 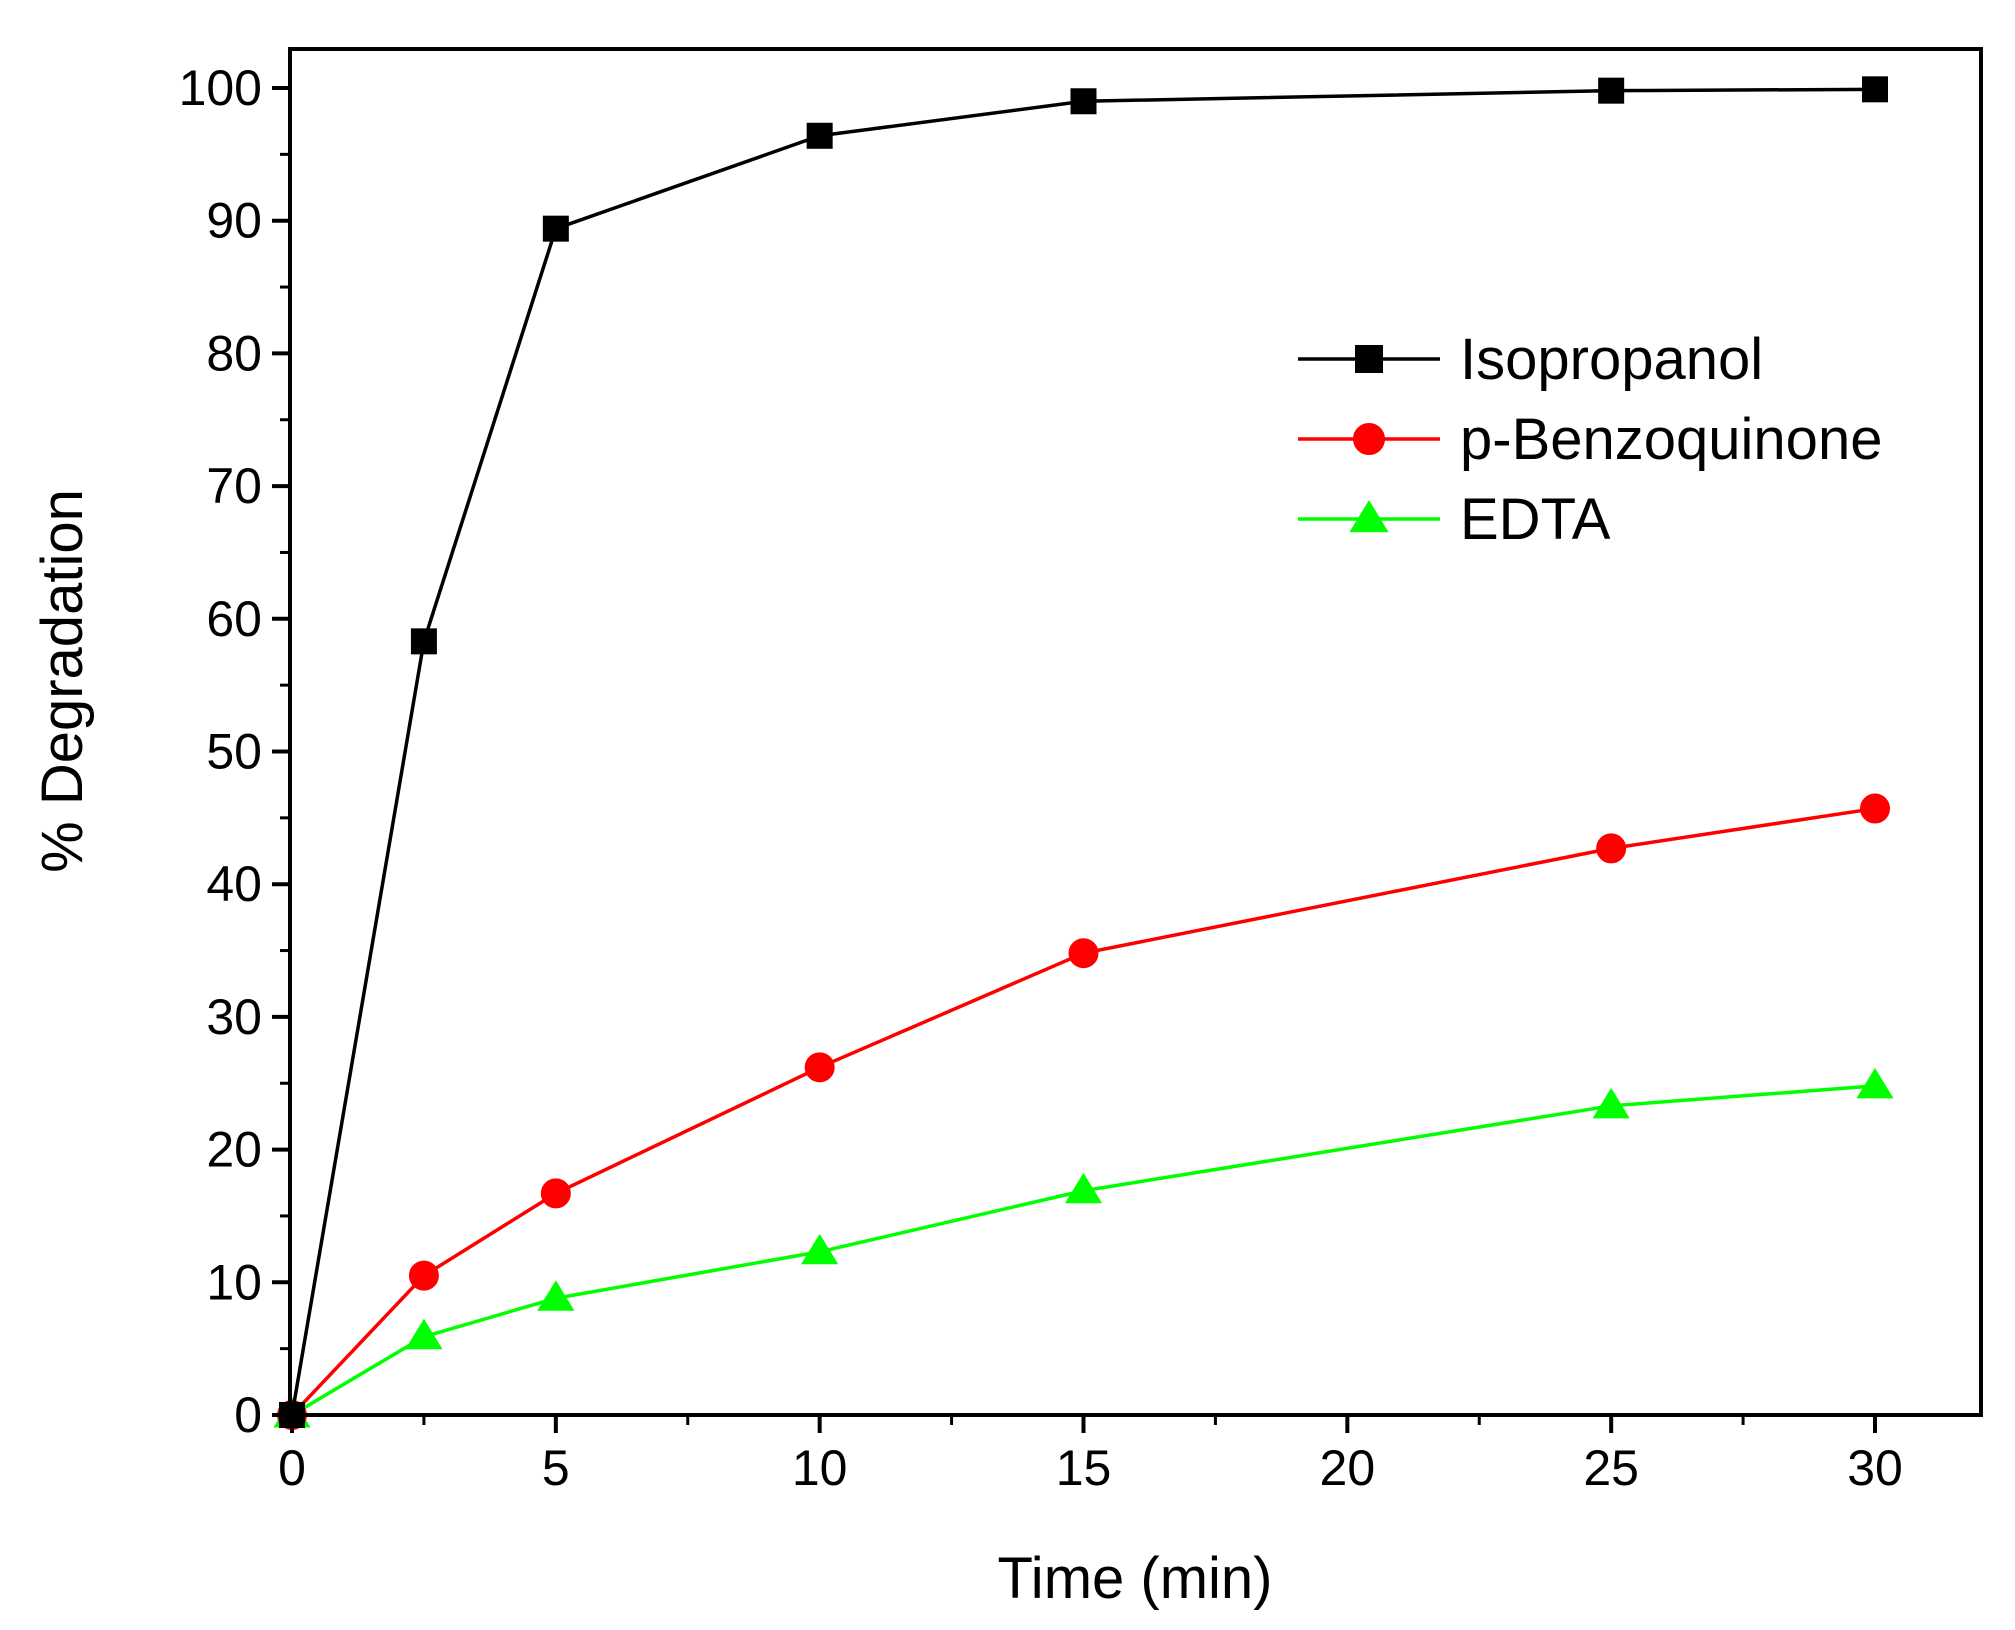 I want to click on y-tick-label: 10, so click(x=234, y=1282).